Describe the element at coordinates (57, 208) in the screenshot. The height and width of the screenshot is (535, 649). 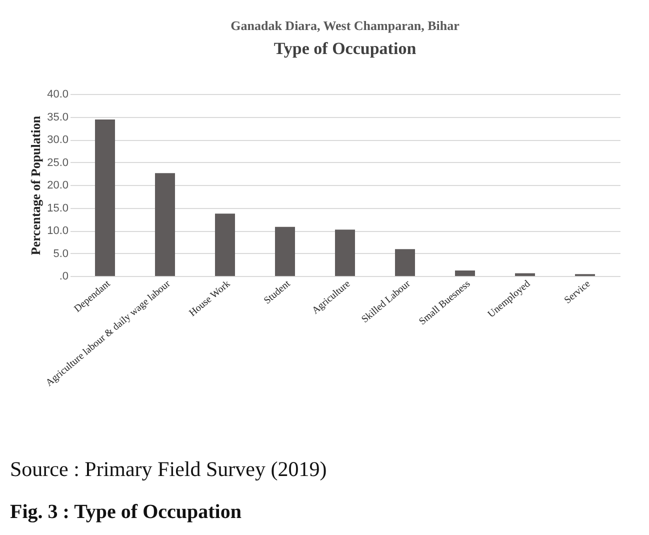
I see `y-tick-label: 15.0` at that location.